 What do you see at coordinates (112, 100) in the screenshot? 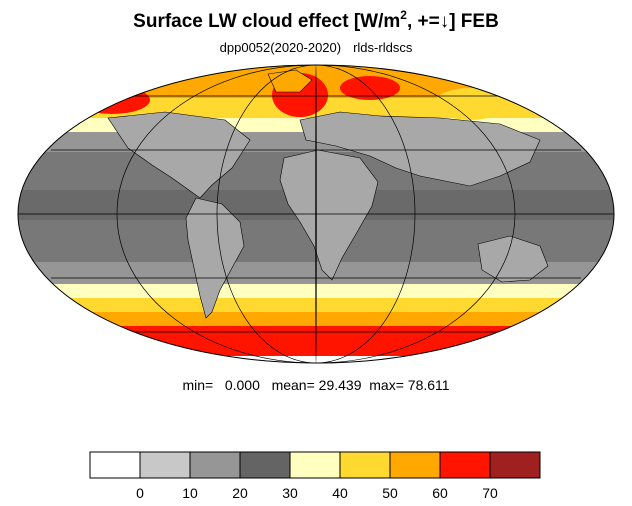
I see `alaska-red-region` at bounding box center [112, 100].